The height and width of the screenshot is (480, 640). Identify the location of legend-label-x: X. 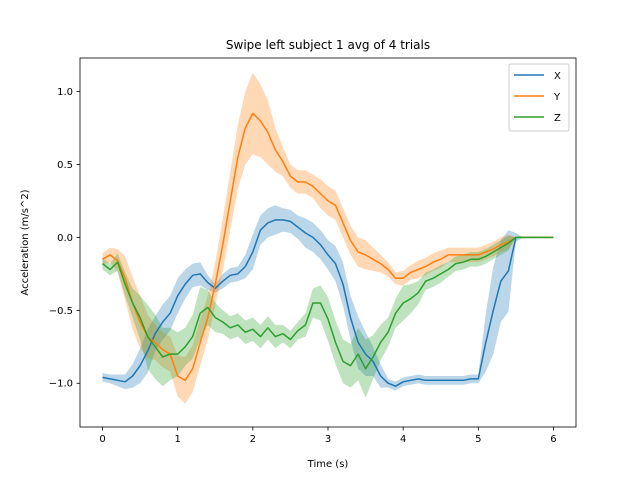
(557, 76).